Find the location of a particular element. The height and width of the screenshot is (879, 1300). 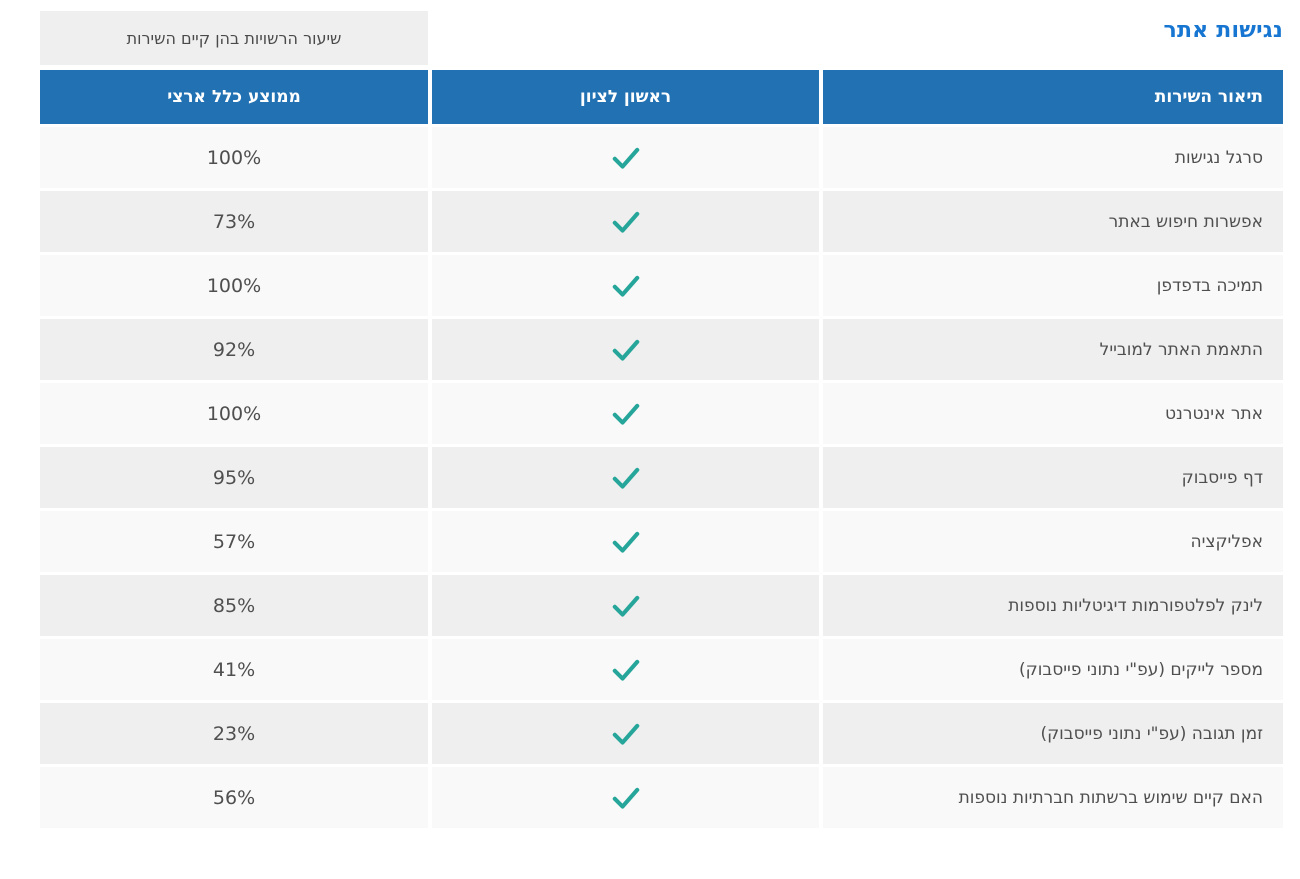

national-average-cell: 95% is located at coordinates (234, 477).